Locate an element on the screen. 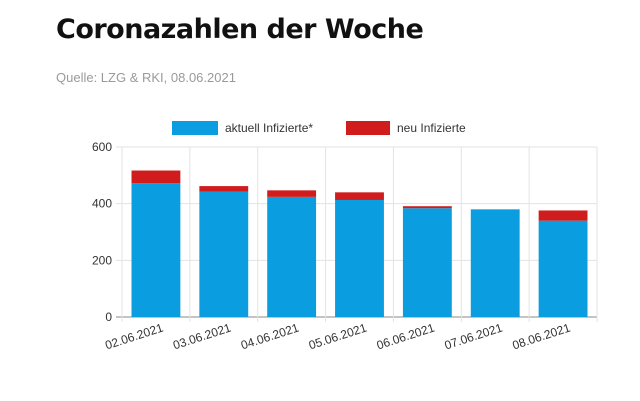 This screenshot has height=401, width=640. x-tick-label: 02.06.2021 is located at coordinates (134, 336).